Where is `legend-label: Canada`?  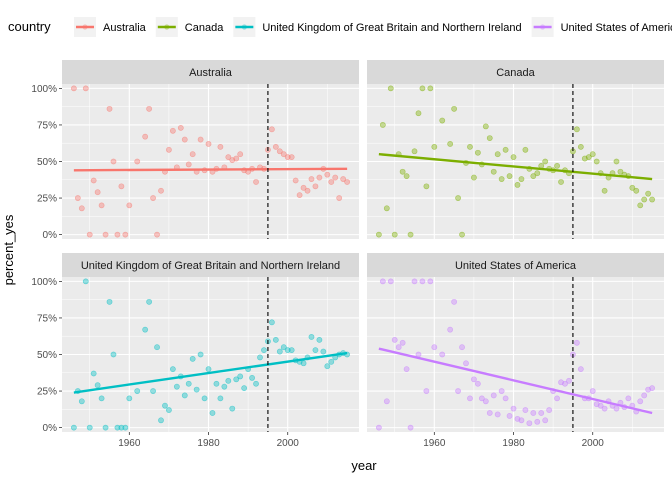
legend-label: Canada is located at coordinates (204, 28).